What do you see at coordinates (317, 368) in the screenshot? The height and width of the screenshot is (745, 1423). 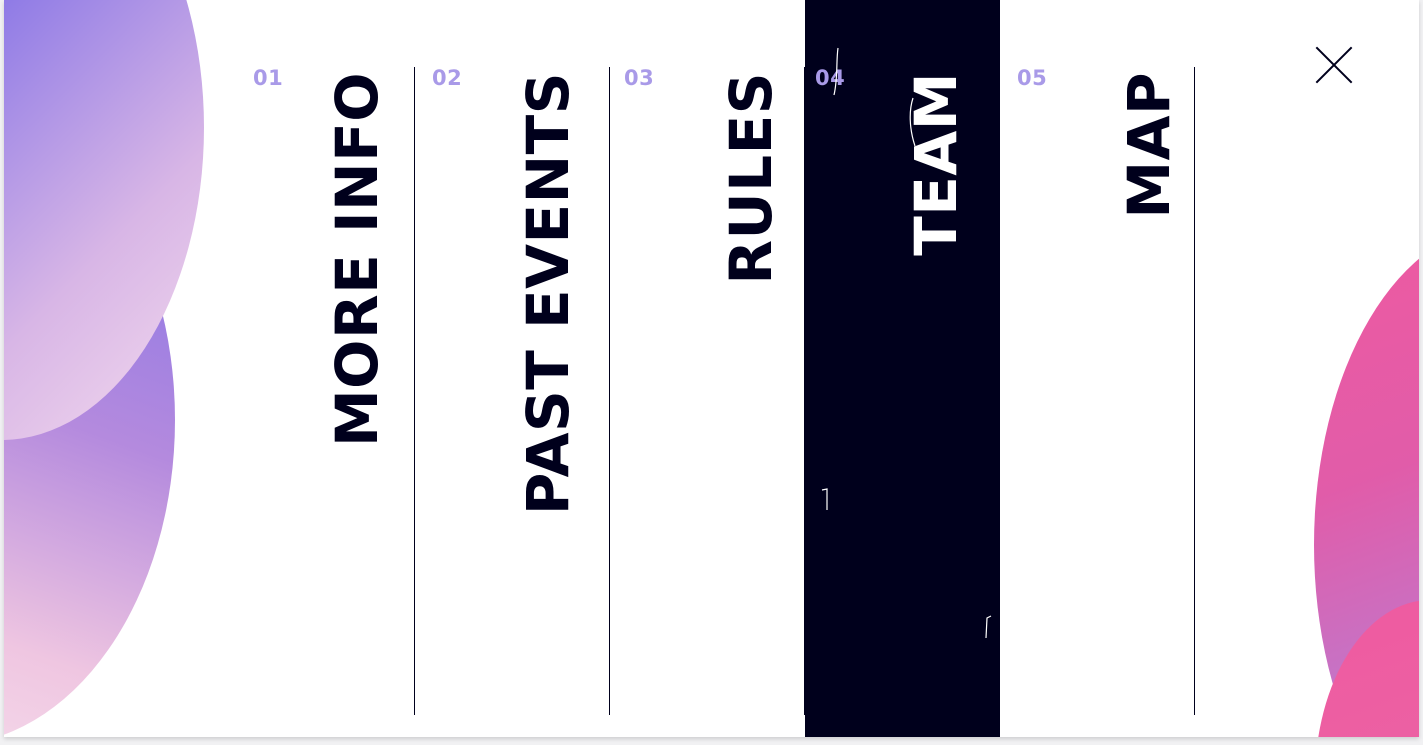 I see `menu-item-more-info: 01 MORE INFO` at bounding box center [317, 368].